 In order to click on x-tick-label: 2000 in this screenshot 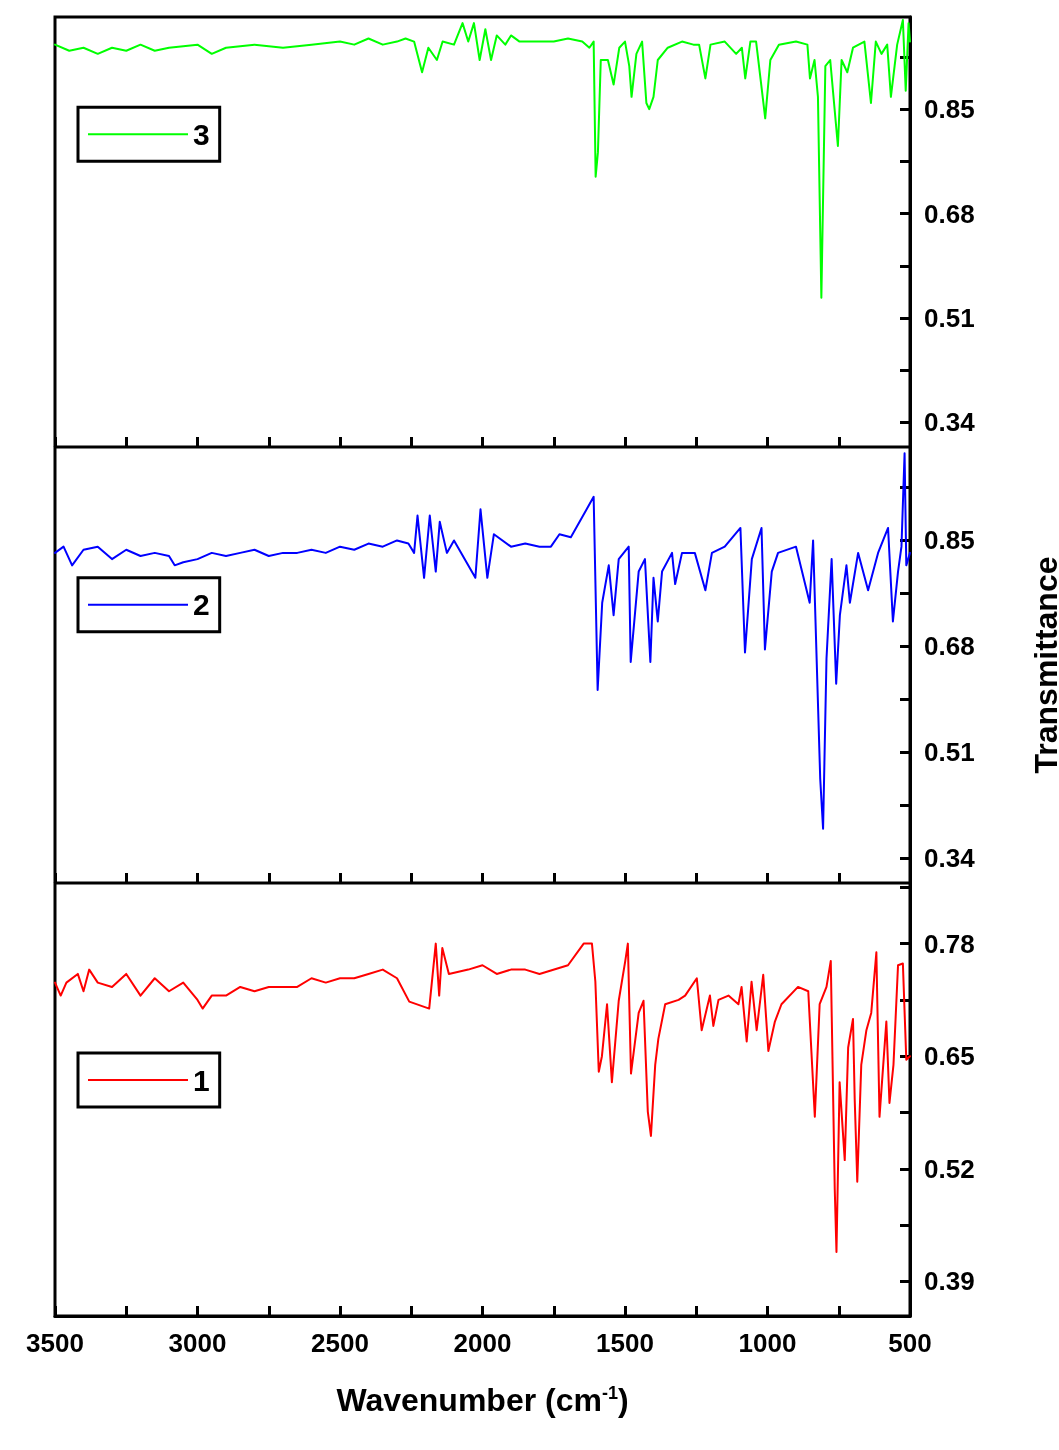, I will do `click(482, 1343)`.